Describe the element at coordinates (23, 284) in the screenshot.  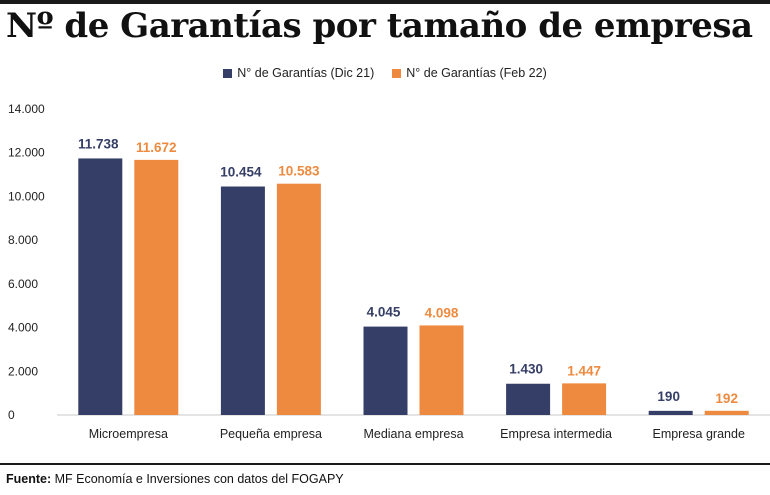
I see `y-tick-label: 6.000` at that location.